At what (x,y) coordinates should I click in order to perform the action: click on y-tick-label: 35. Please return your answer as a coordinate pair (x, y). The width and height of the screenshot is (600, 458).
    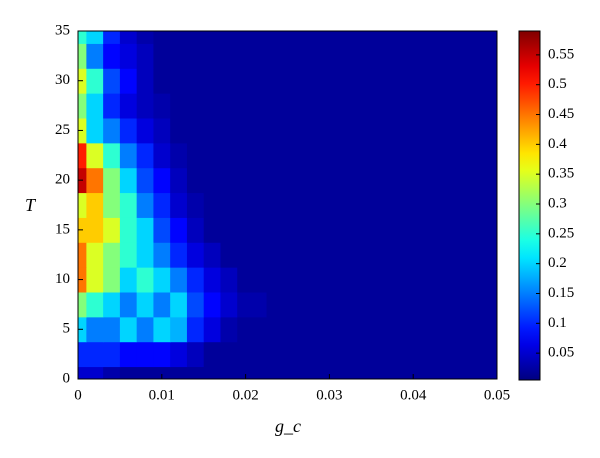
    Looking at the image, I should click on (62, 30).